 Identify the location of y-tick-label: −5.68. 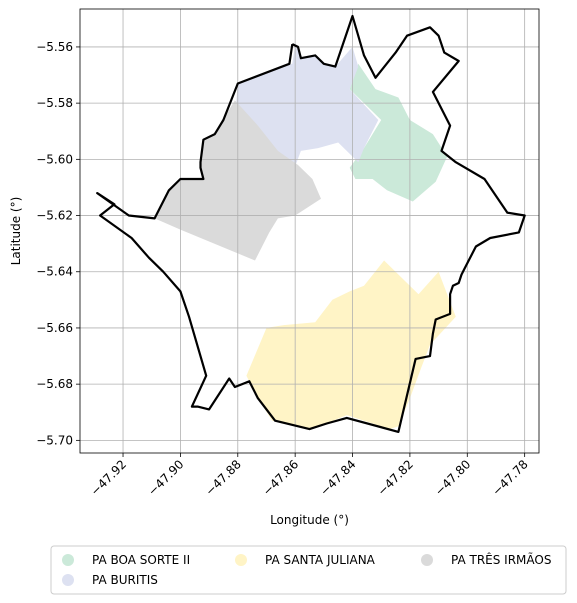
(54, 384).